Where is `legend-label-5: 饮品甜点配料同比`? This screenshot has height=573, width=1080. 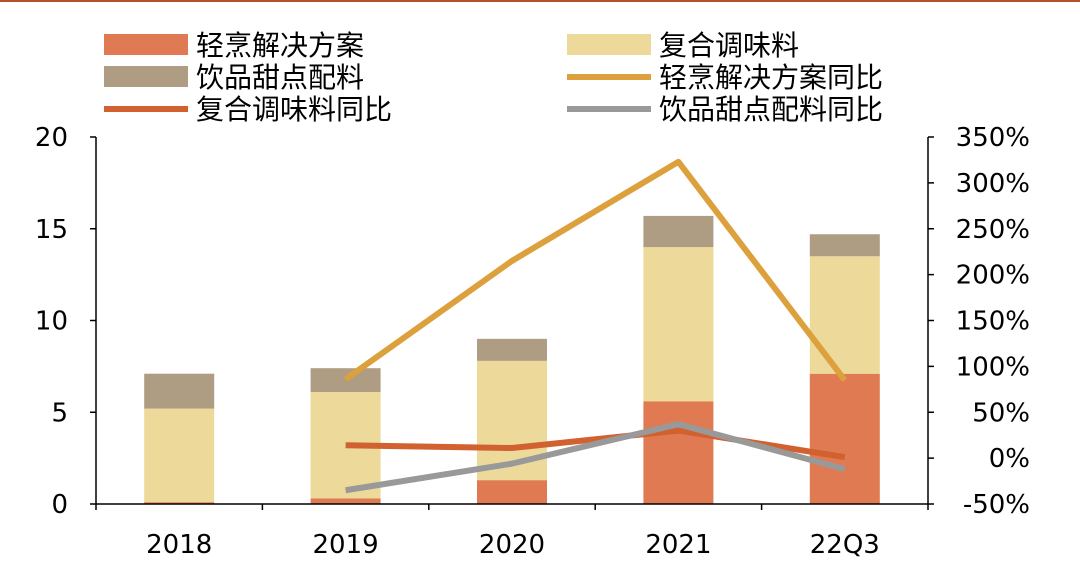 legend-label-5: 饮品甜点配料同比 is located at coordinates (771, 109).